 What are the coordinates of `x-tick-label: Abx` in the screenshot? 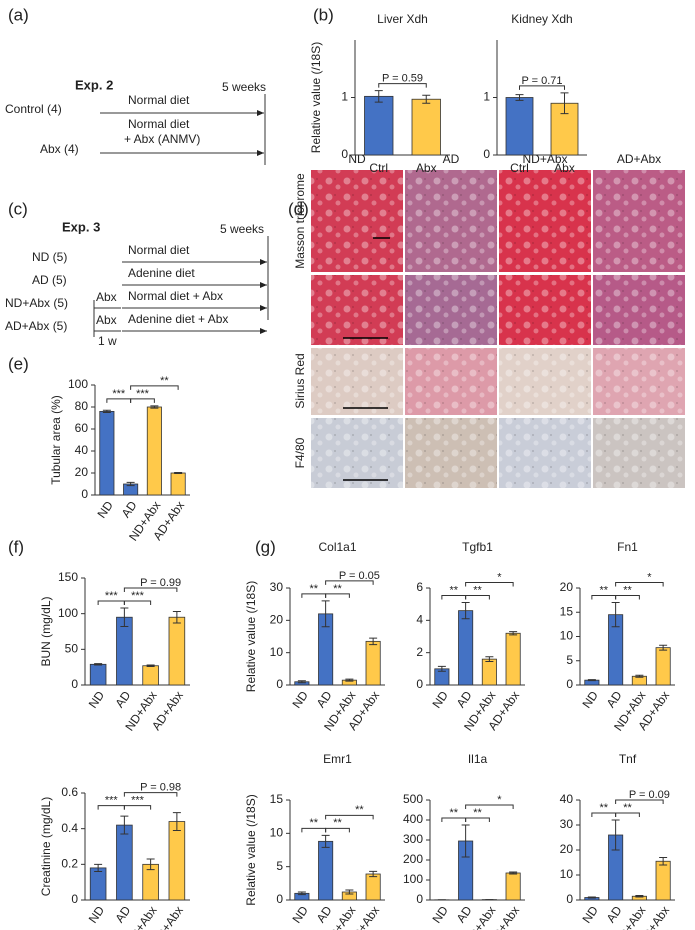 It's located at (564, 168).